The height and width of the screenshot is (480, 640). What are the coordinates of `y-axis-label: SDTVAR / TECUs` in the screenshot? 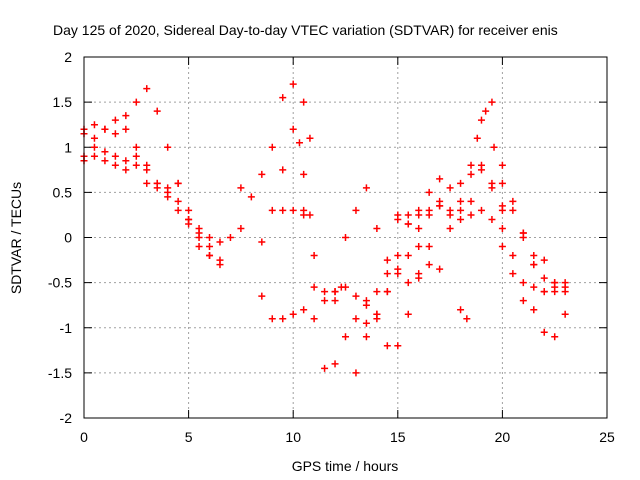 It's located at (16, 238).